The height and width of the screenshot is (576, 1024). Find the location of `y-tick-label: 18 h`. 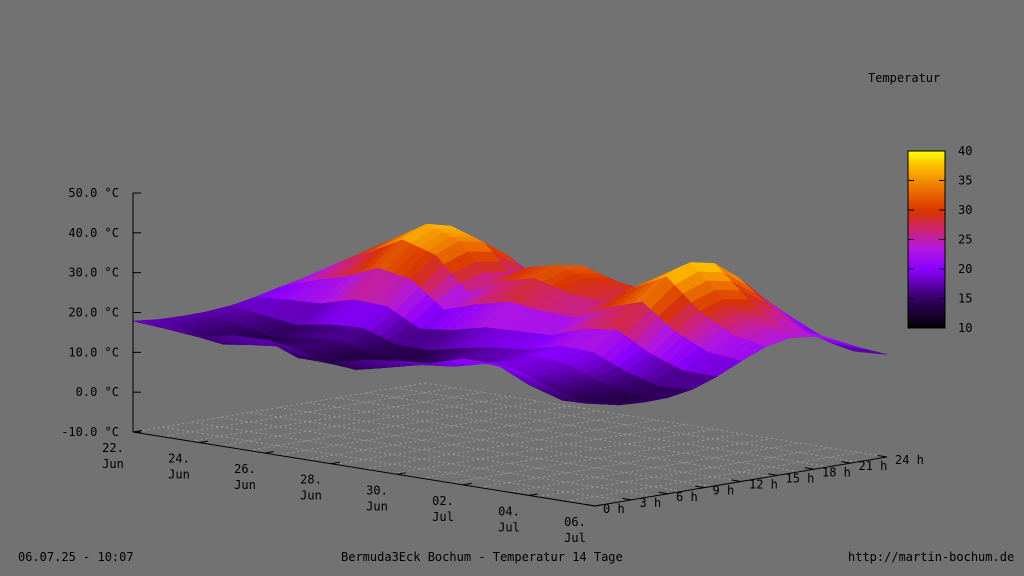

y-tick-label: 18 h is located at coordinates (836, 472).